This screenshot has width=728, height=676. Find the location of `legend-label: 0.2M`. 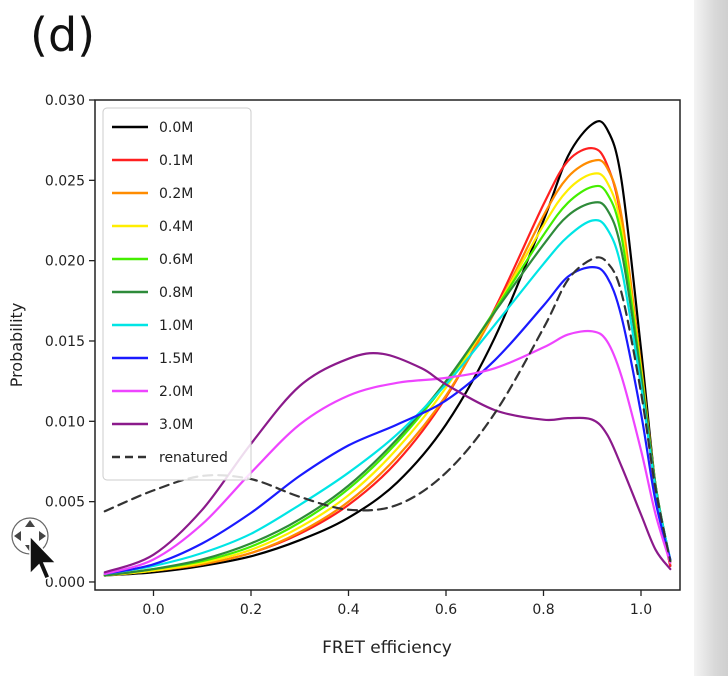

legend-label: 0.2M is located at coordinates (176, 194).